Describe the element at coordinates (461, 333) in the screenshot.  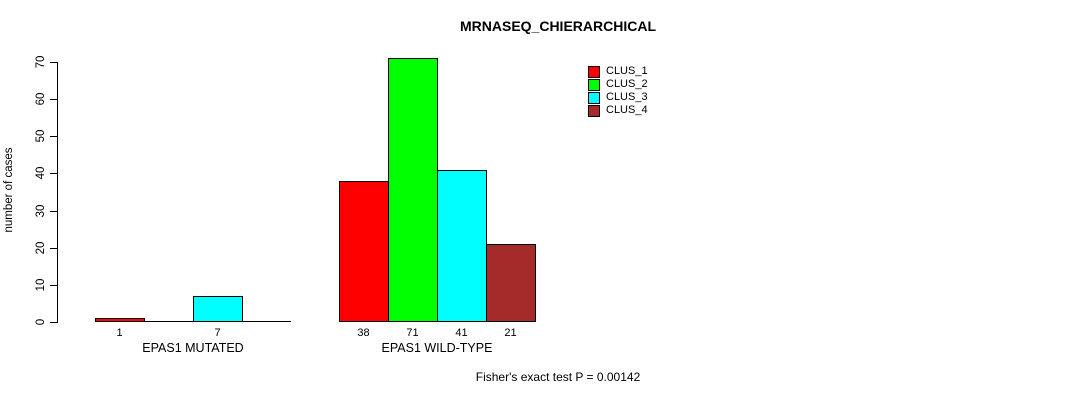
I see `bar-value-label: 41` at that location.